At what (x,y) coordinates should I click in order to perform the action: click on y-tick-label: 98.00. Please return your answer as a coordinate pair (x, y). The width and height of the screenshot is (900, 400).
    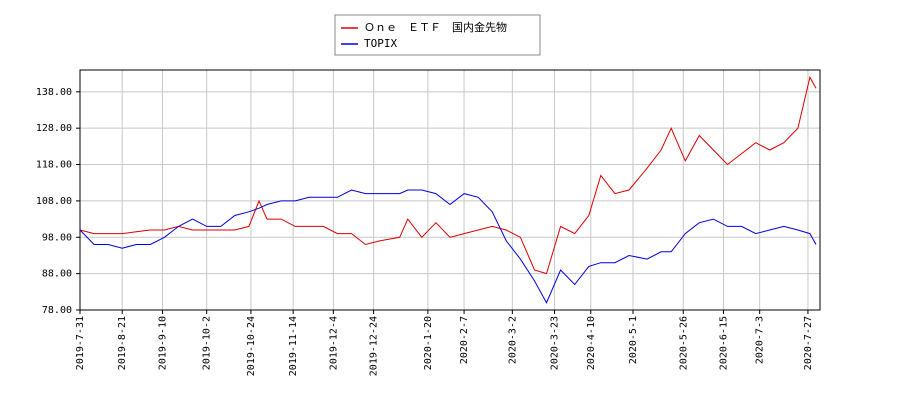
    Looking at the image, I should click on (57, 237).